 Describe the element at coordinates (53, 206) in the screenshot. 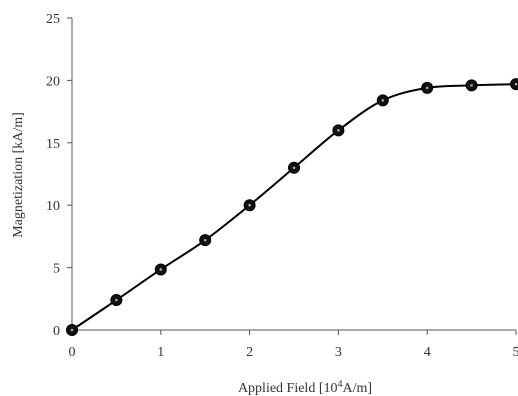

I see `y-tick-label: 10` at that location.